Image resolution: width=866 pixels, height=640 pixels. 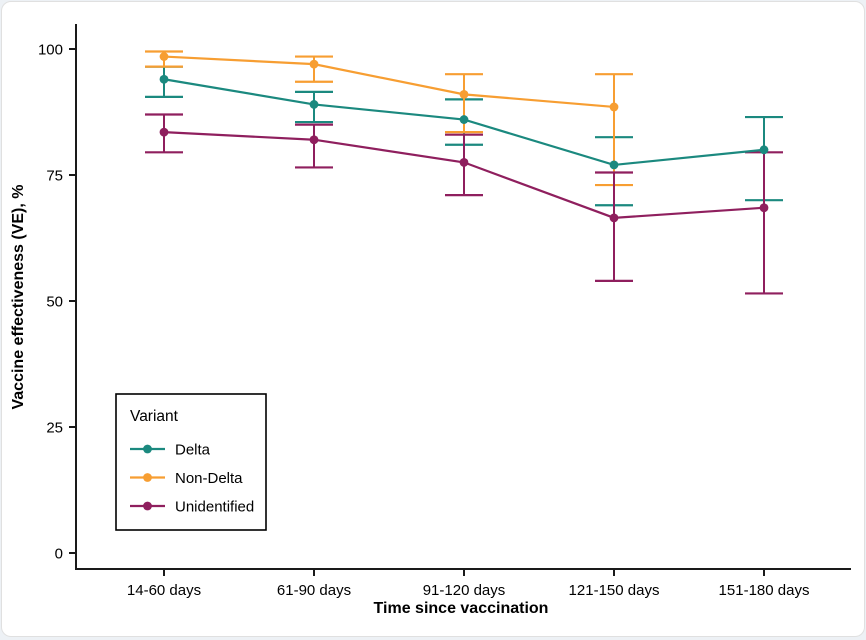 What do you see at coordinates (170, 450) in the screenshot?
I see `legend-entry-delta: Delta` at bounding box center [170, 450].